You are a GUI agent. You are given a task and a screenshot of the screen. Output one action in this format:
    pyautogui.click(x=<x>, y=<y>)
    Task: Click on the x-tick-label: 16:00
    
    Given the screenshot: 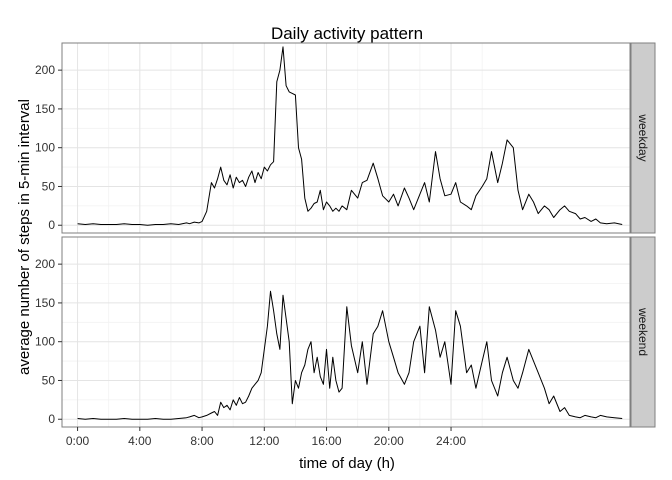 What is the action you would take?
    pyautogui.click(x=327, y=441)
    